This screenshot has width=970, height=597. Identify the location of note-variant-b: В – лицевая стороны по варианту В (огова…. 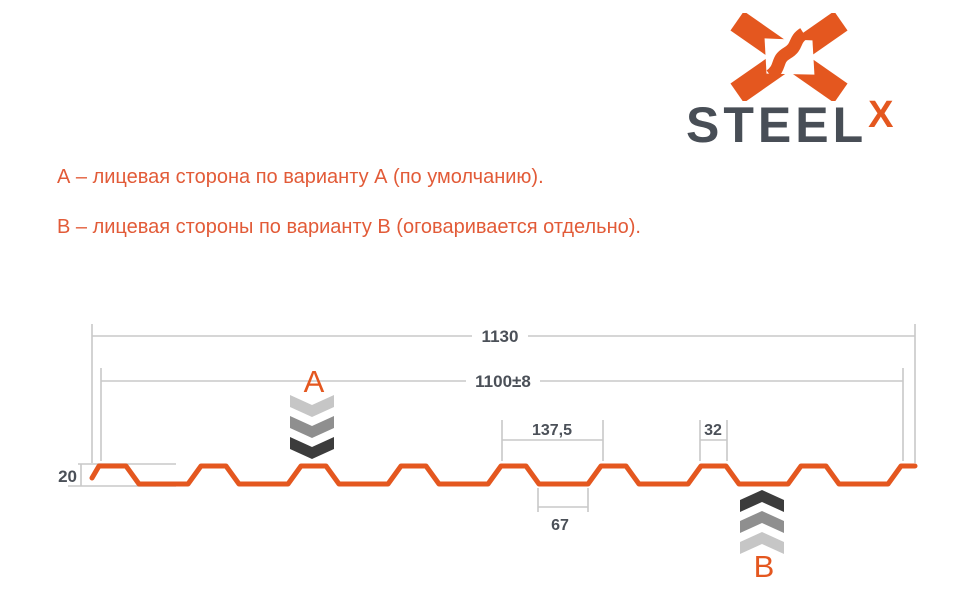
(349, 227).